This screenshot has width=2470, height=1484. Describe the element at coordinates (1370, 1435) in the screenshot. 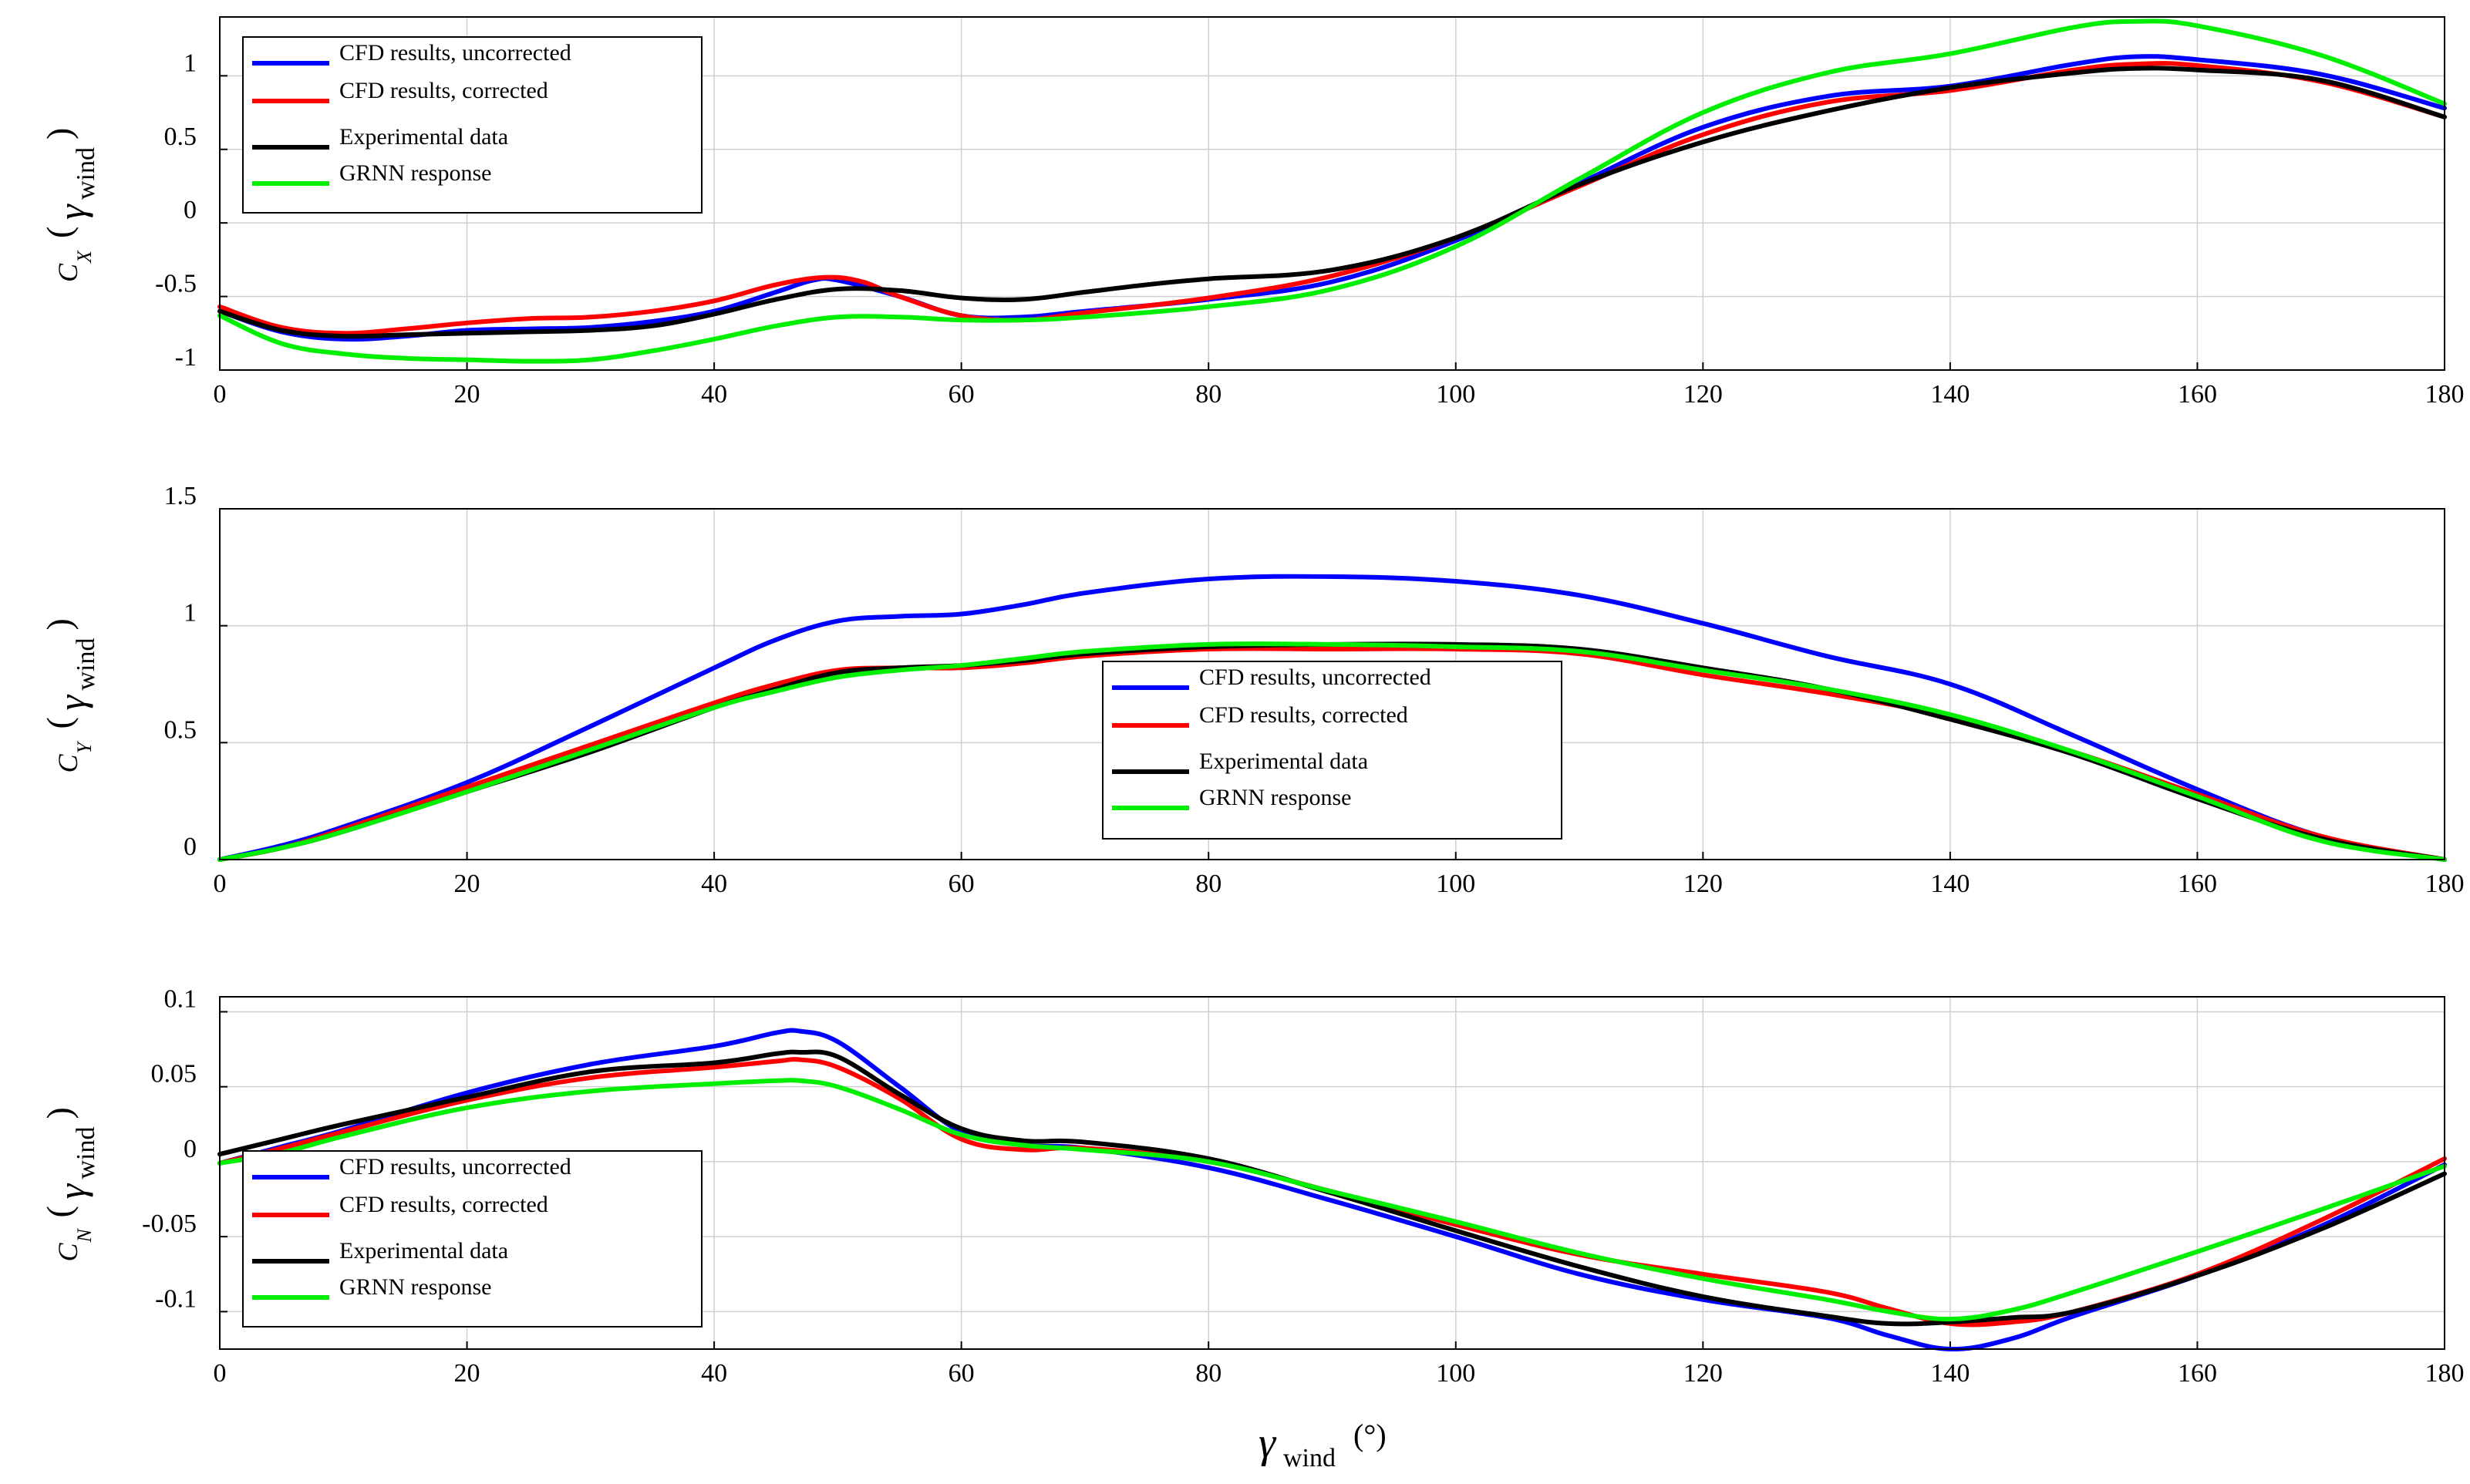

I see `x-label-unit: (°)` at that location.